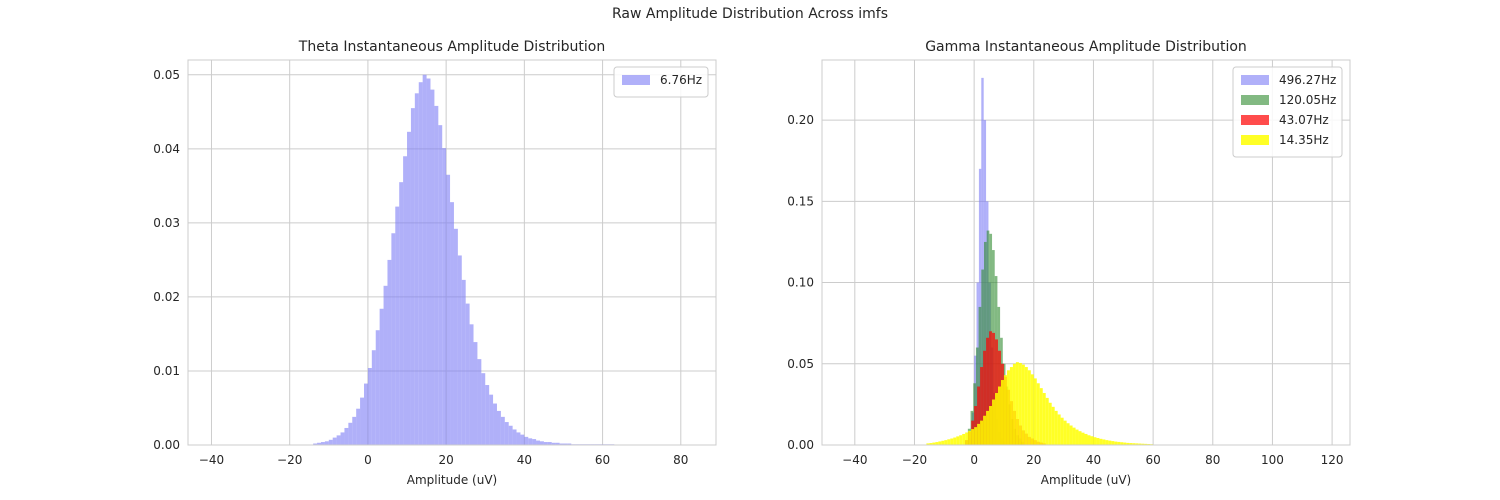 This screenshot has height=500, width=1500. I want to click on x-tick-label: 0, so click(368, 460).